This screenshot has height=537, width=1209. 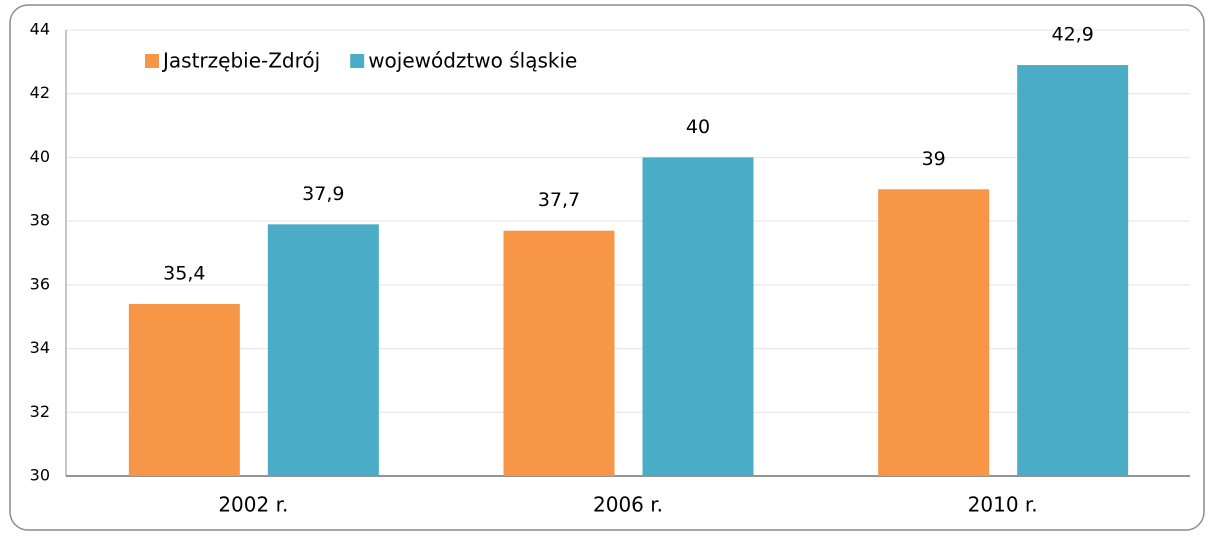 What do you see at coordinates (934, 159) in the screenshot?
I see `value-label: 39` at bounding box center [934, 159].